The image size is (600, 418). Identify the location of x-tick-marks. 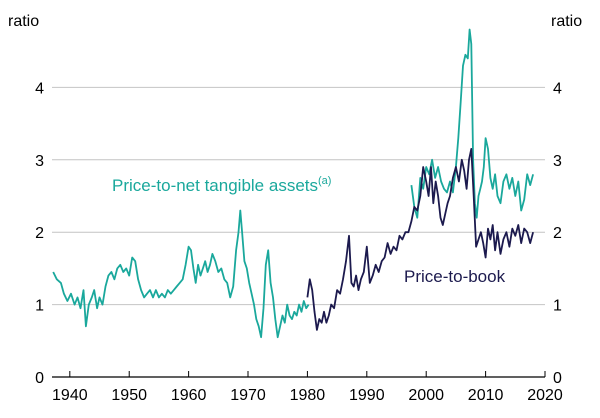
(307, 374).